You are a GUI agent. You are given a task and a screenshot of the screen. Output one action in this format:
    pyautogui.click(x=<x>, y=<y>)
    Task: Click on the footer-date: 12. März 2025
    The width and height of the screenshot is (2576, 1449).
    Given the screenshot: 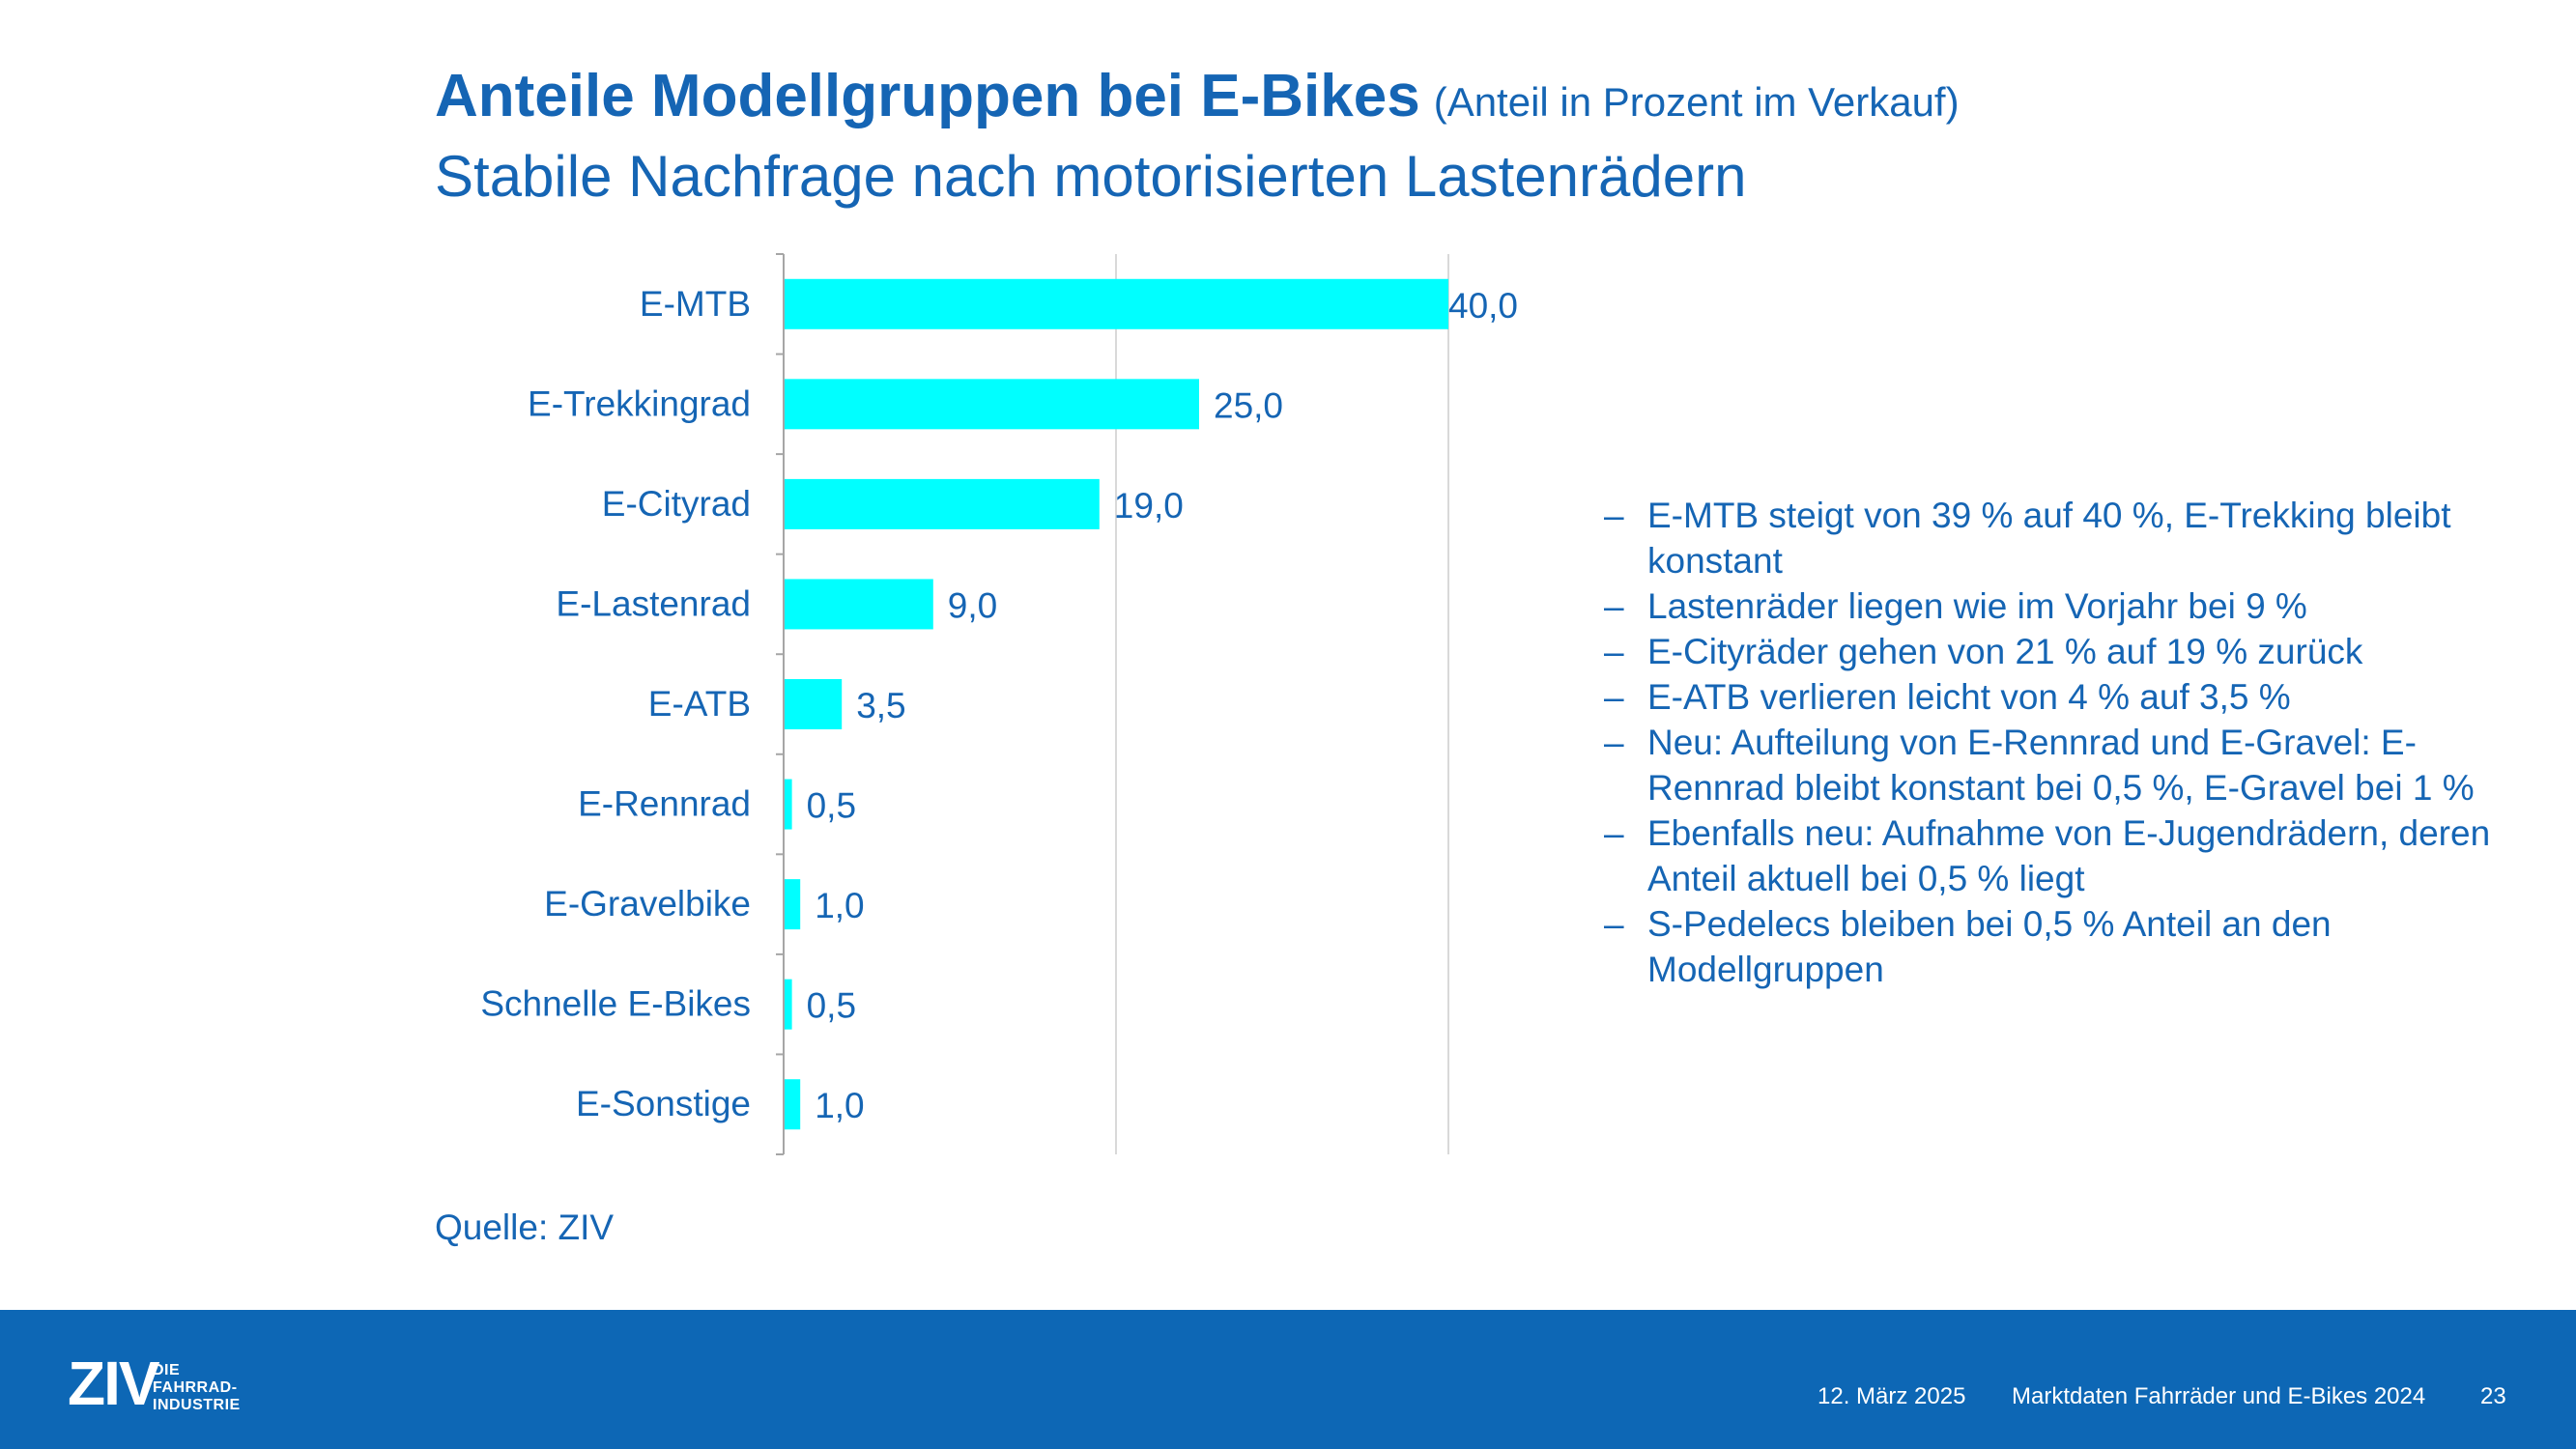 What is the action you would take?
    pyautogui.click(x=1892, y=1396)
    